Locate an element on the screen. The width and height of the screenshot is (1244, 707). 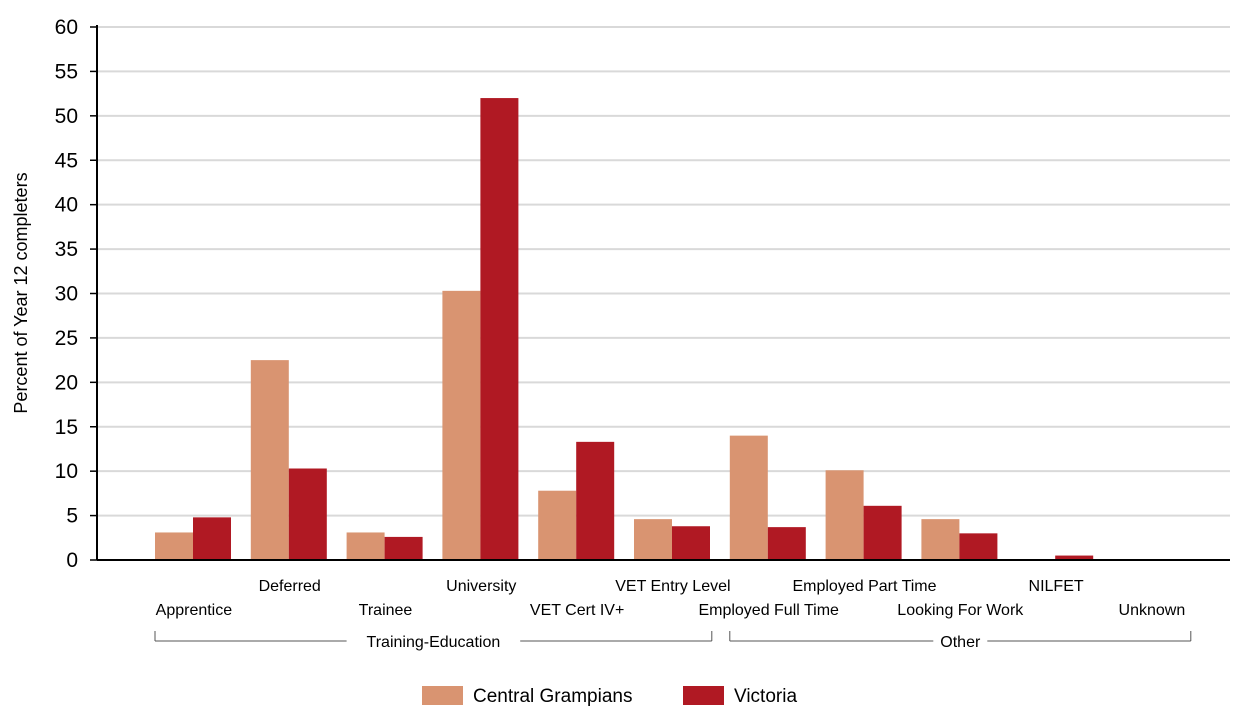
y-tick-label-45: 45 is located at coordinates (66, 160).